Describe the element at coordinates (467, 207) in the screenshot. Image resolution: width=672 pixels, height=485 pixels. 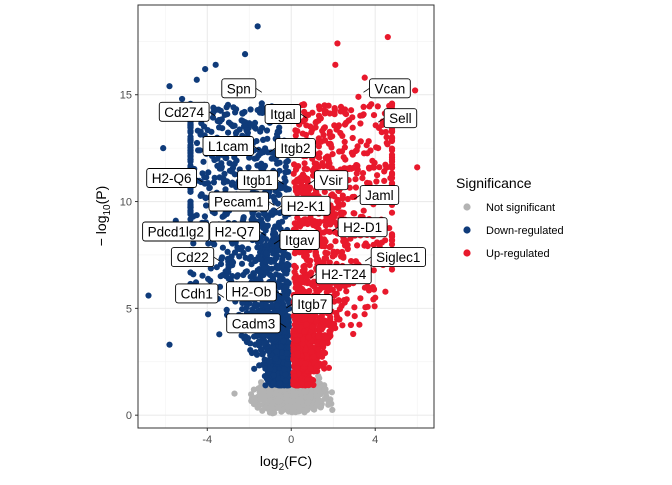
I see `legend-key-not-significant` at that location.